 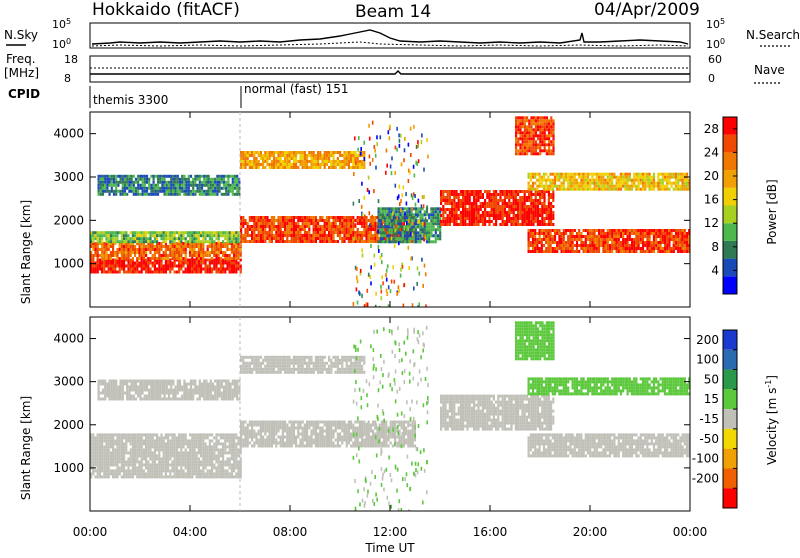 I want to click on nave-tick-bottom: 0, so click(x=711, y=78).